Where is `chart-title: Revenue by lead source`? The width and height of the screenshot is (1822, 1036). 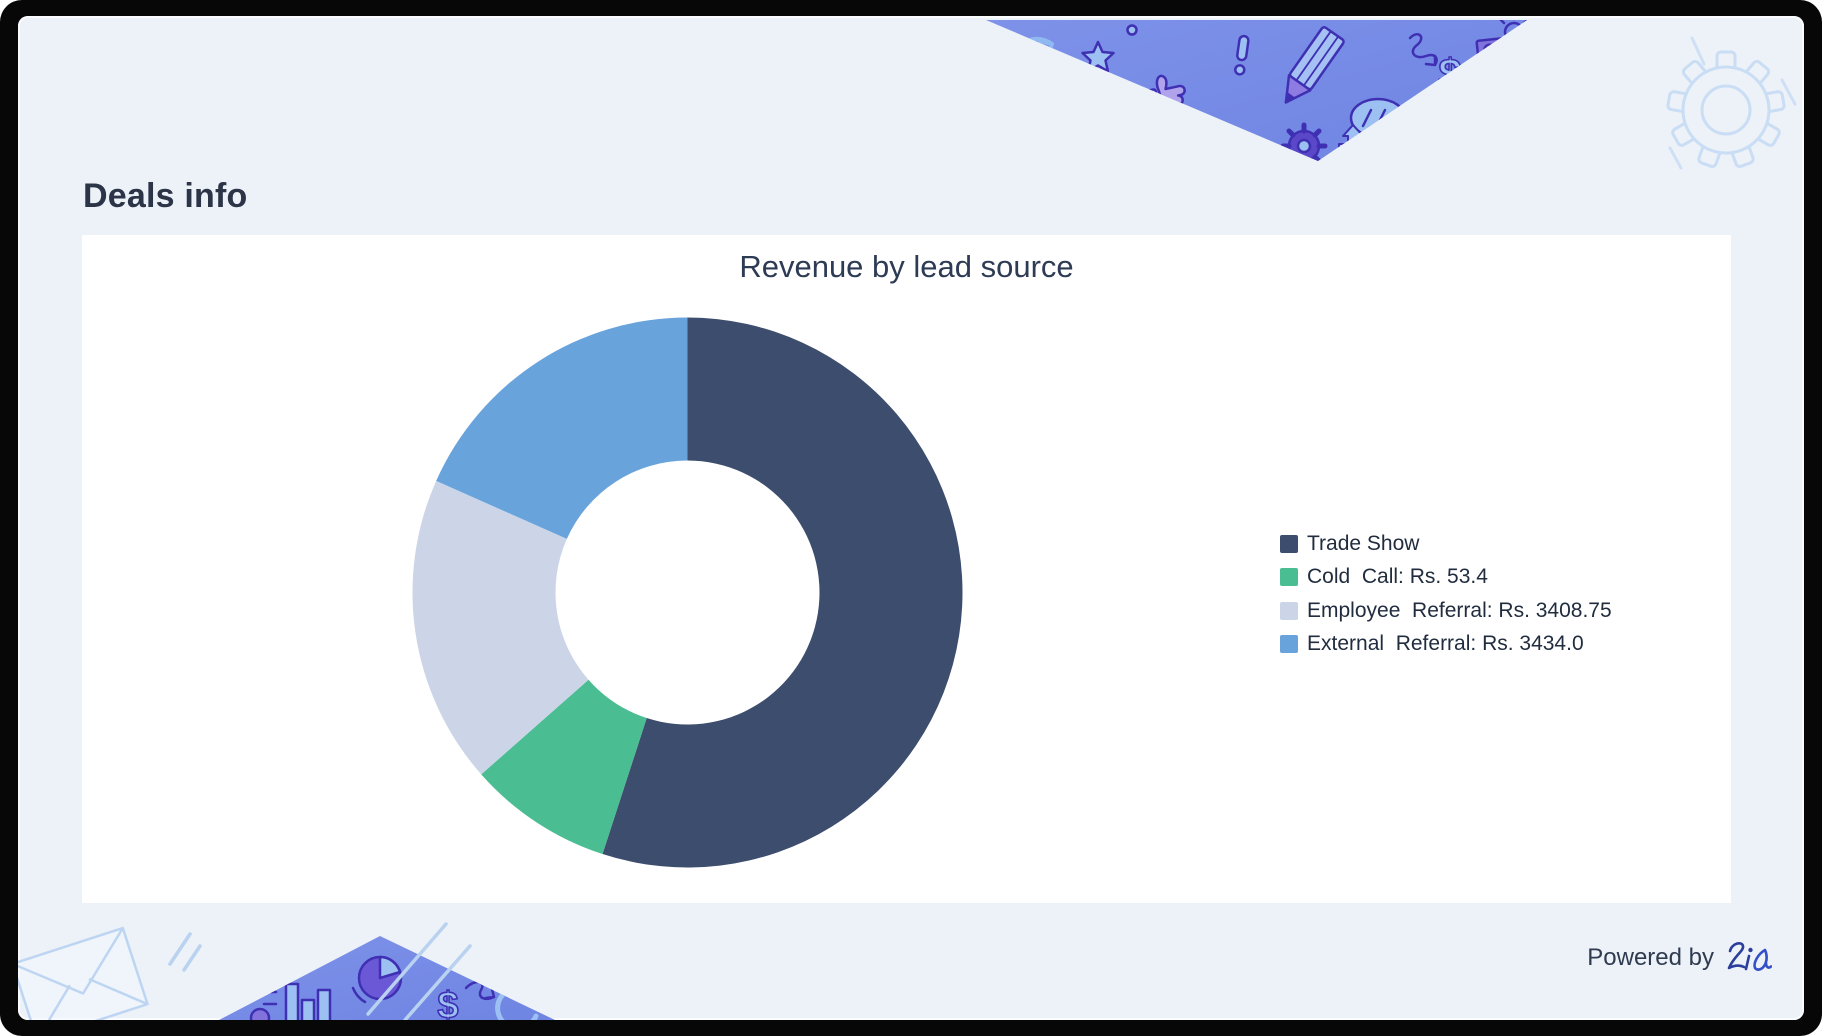 chart-title: Revenue by lead source is located at coordinates (906, 266).